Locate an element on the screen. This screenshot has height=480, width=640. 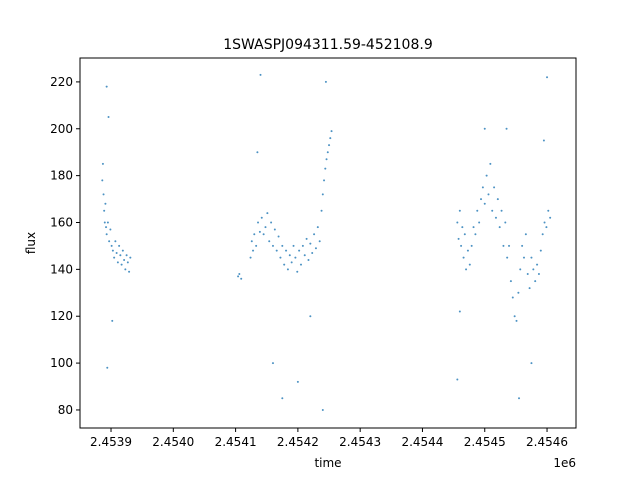
y-tick-label: 140 is located at coordinates (61, 269).